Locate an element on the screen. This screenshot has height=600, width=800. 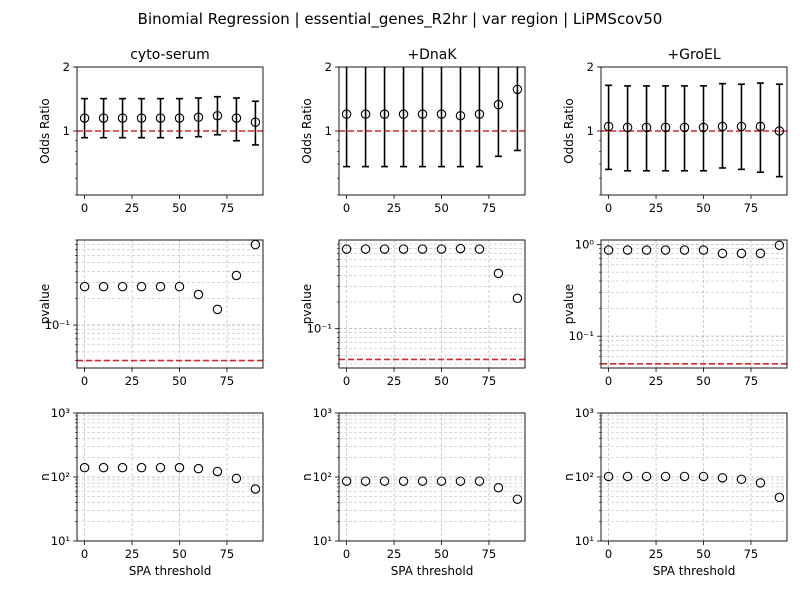
subplot-title: cyto-serum is located at coordinates (170, 55).